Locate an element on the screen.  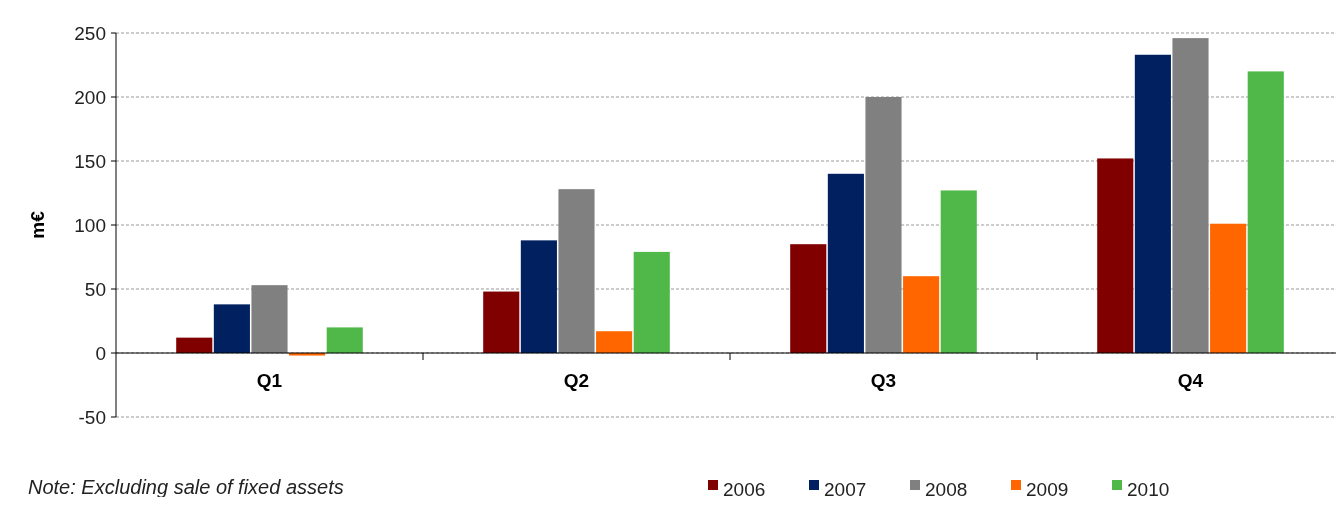
y-tick-label: 150 is located at coordinates (90, 161).